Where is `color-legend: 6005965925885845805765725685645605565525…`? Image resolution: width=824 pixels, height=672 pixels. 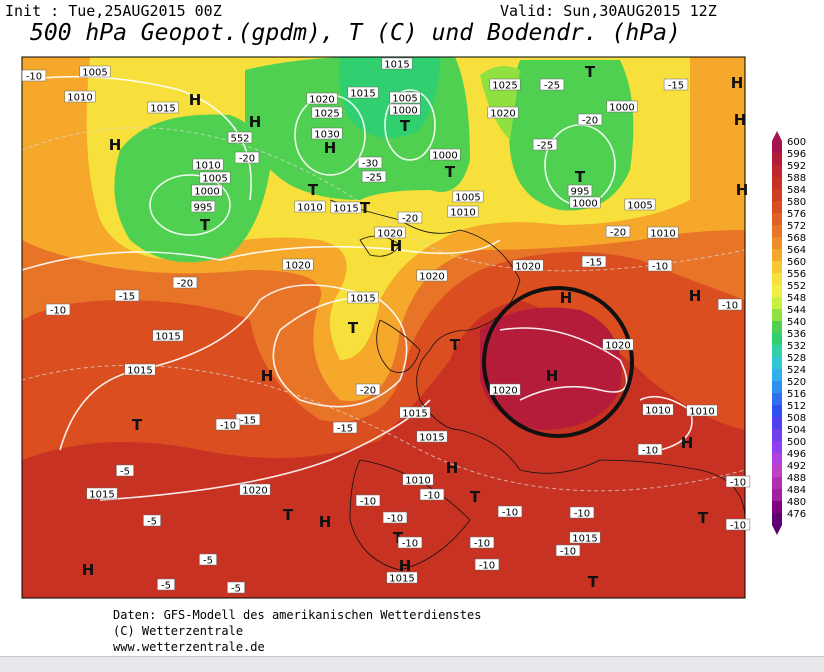
color-legend: 6005965925885845805765725685645605565525… is located at coordinates (789, 333).